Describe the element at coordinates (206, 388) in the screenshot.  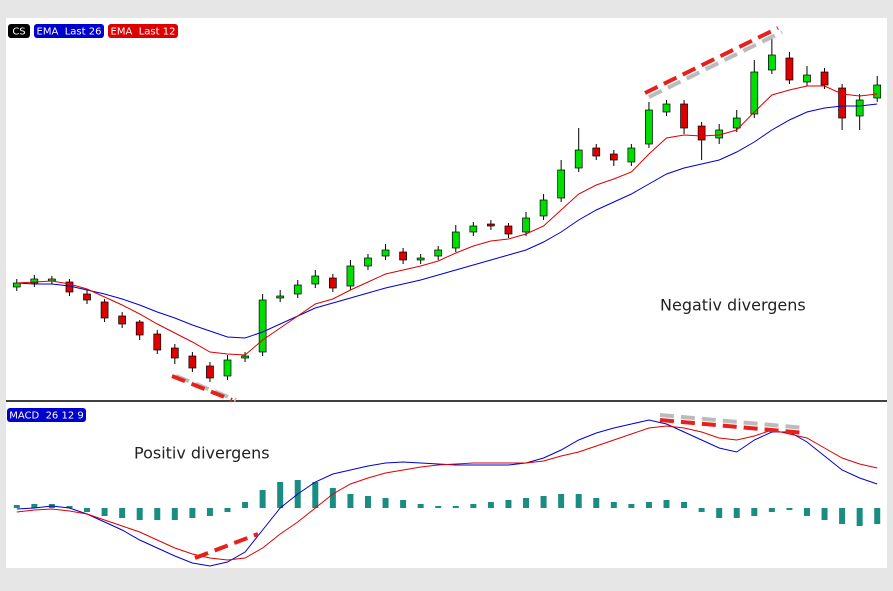
I see `shadow` at that location.